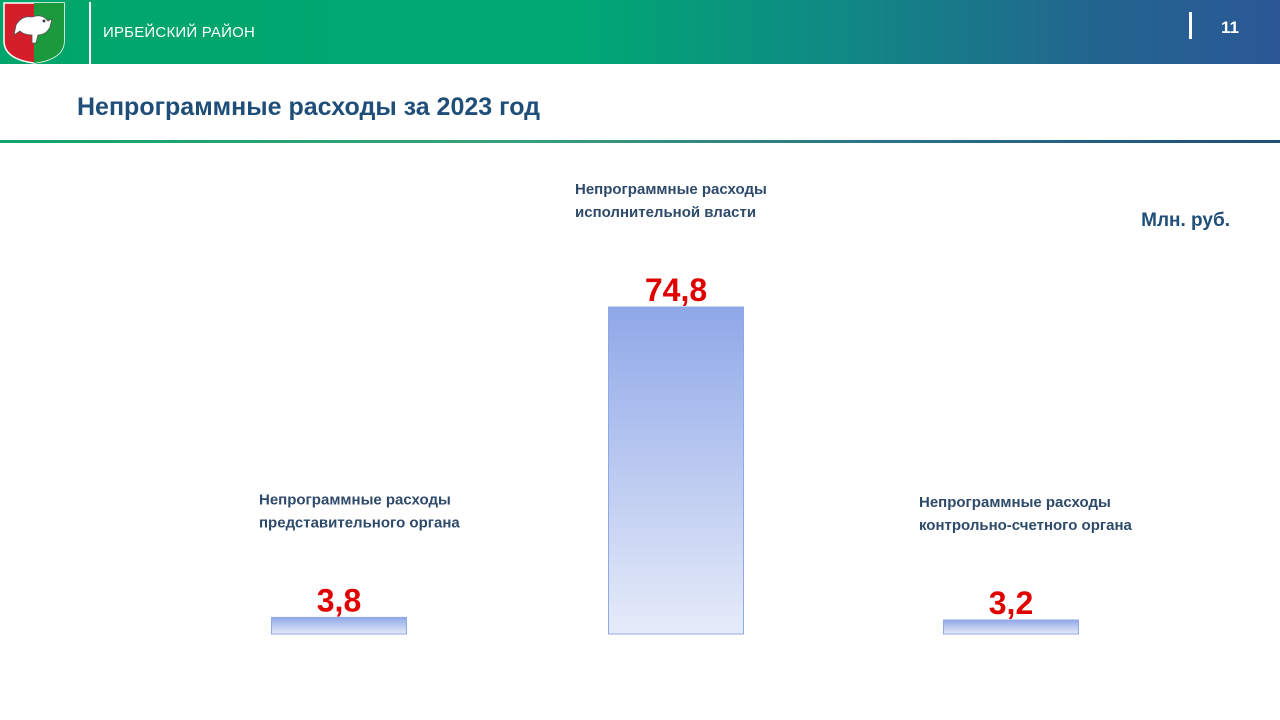 The width and height of the screenshot is (1280, 720). Describe the element at coordinates (665, 212) in the screenshot. I see `category-label-1-line-1: исполнительной власти` at that location.